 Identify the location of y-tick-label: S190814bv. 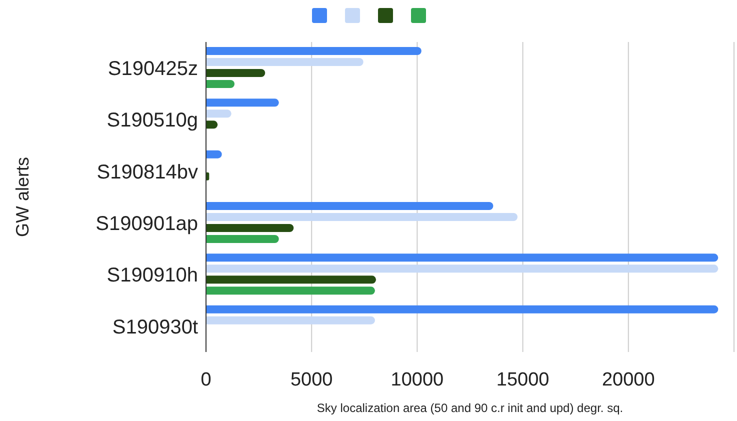
(147, 172).